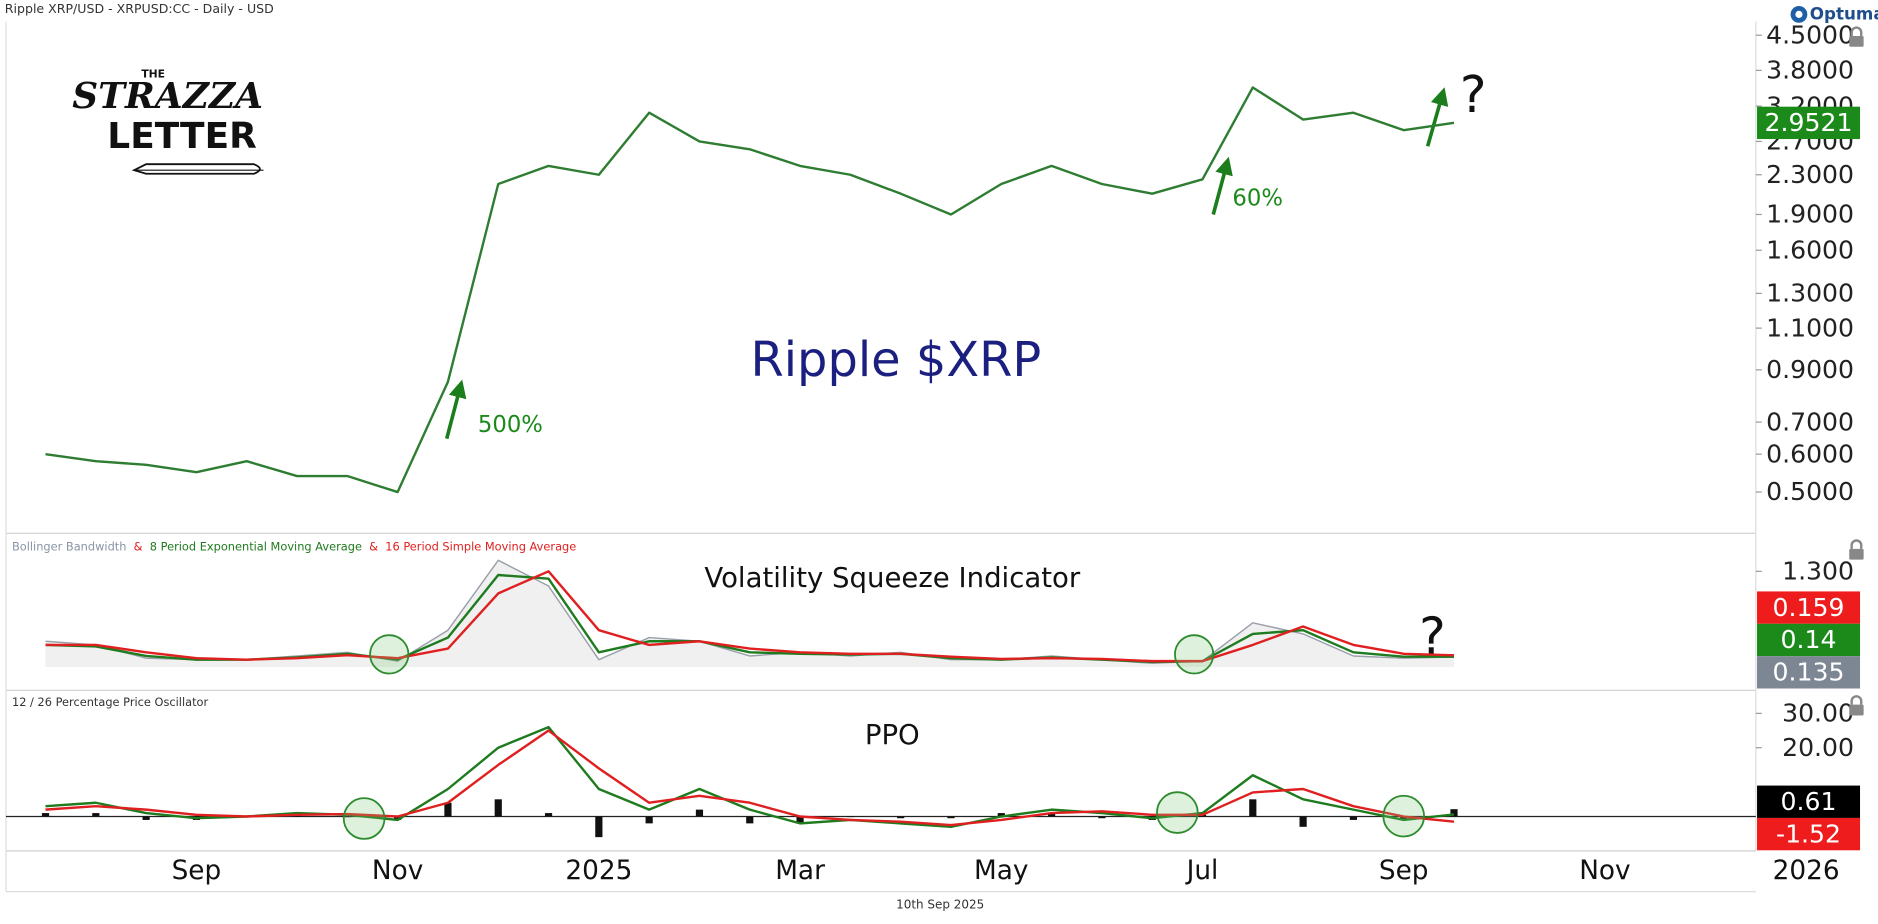 Image resolution: width=1878 pixels, height=924 pixels. What do you see at coordinates (1856, 371) in the screenshot?
I see `lock-icons` at bounding box center [1856, 371].